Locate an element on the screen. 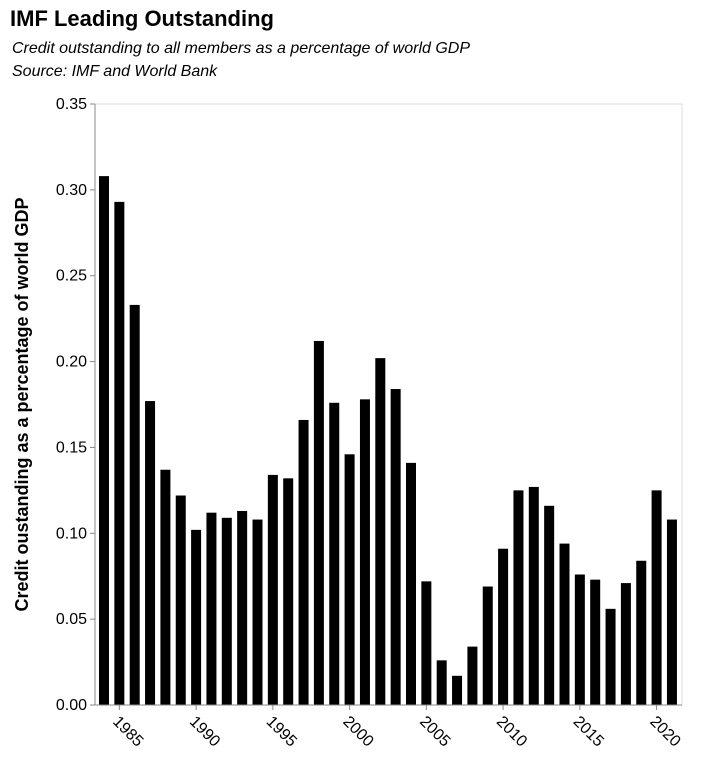  bar-1989 is located at coordinates (180, 600).